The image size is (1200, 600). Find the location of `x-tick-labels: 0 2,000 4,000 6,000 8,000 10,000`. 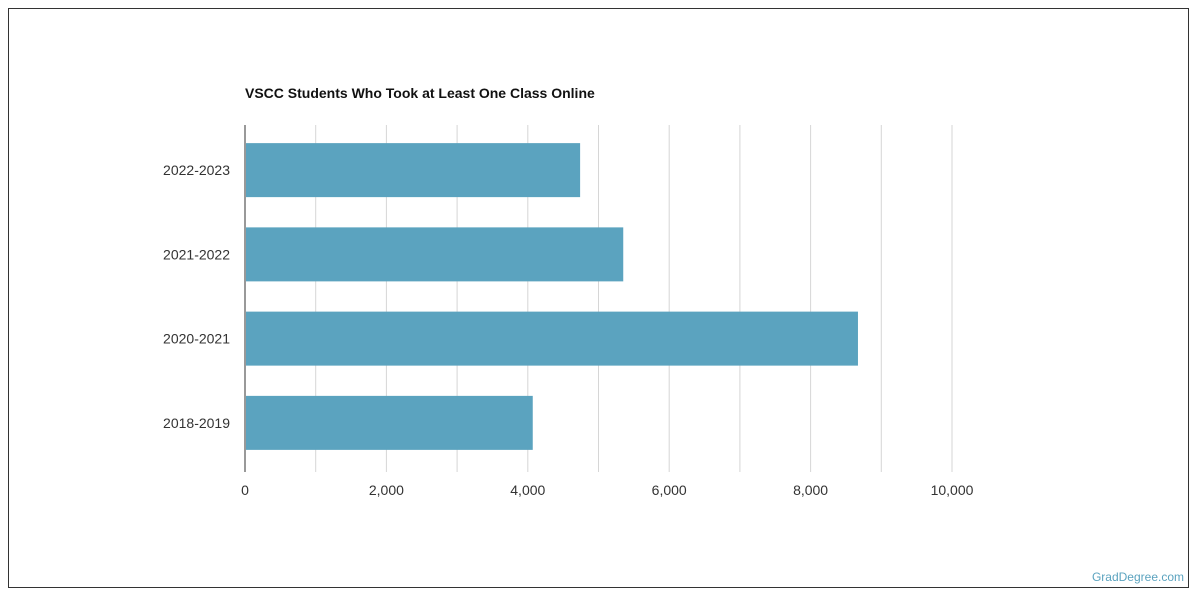

x-tick-labels: 0 2,000 4,000 6,000 8,000 10,000 is located at coordinates (607, 490).